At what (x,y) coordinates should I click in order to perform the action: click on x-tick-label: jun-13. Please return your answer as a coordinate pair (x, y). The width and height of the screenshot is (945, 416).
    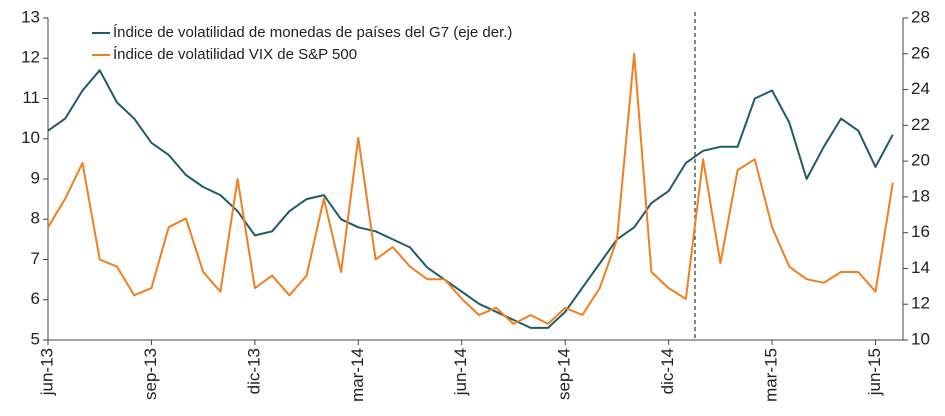
    Looking at the image, I should click on (46, 372).